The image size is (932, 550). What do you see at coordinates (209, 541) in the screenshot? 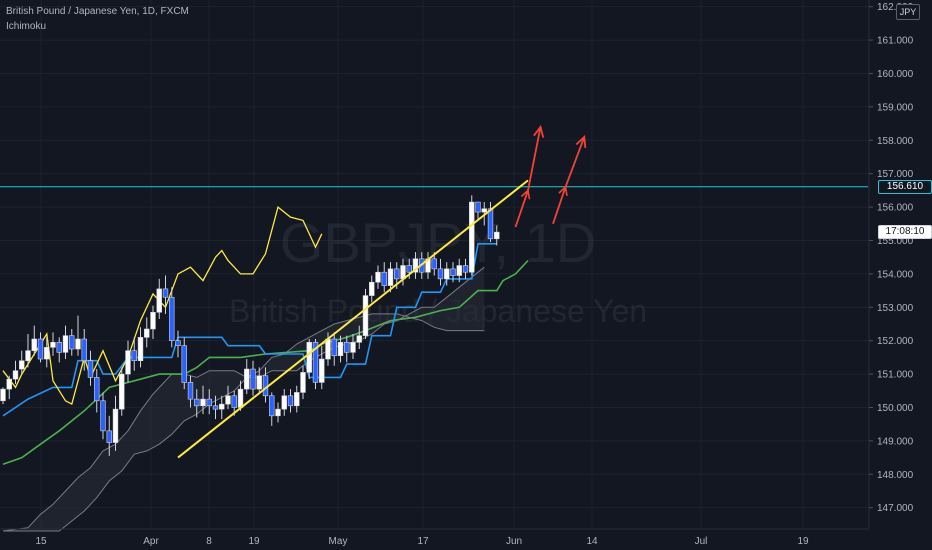
I see `time-axis-label: 8` at bounding box center [209, 541].